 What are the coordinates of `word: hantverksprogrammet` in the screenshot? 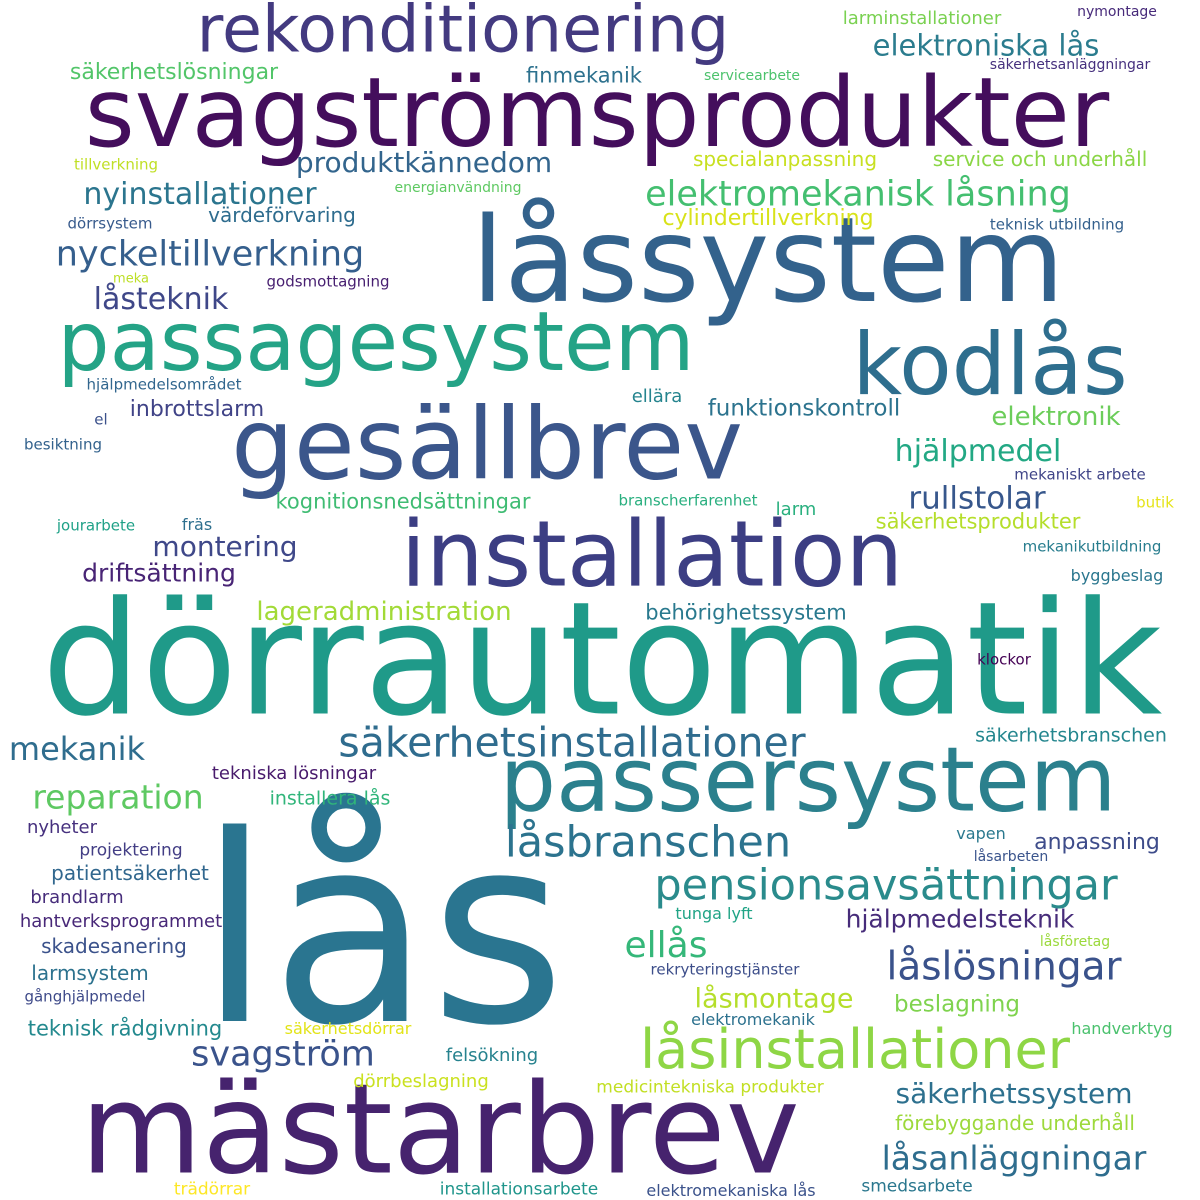 It's located at (121, 921).